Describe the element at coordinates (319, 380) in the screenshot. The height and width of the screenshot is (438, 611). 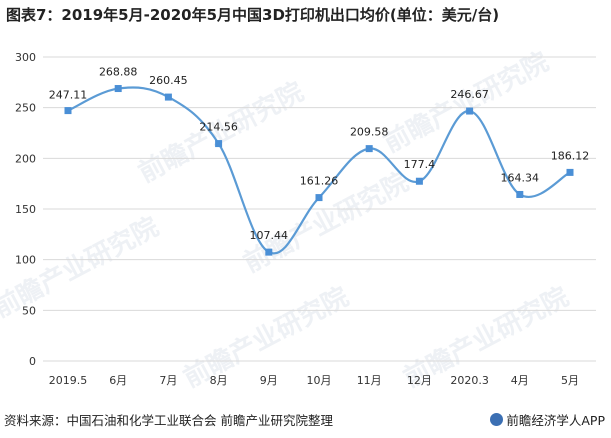
I see `x-tick-label: 10月` at that location.